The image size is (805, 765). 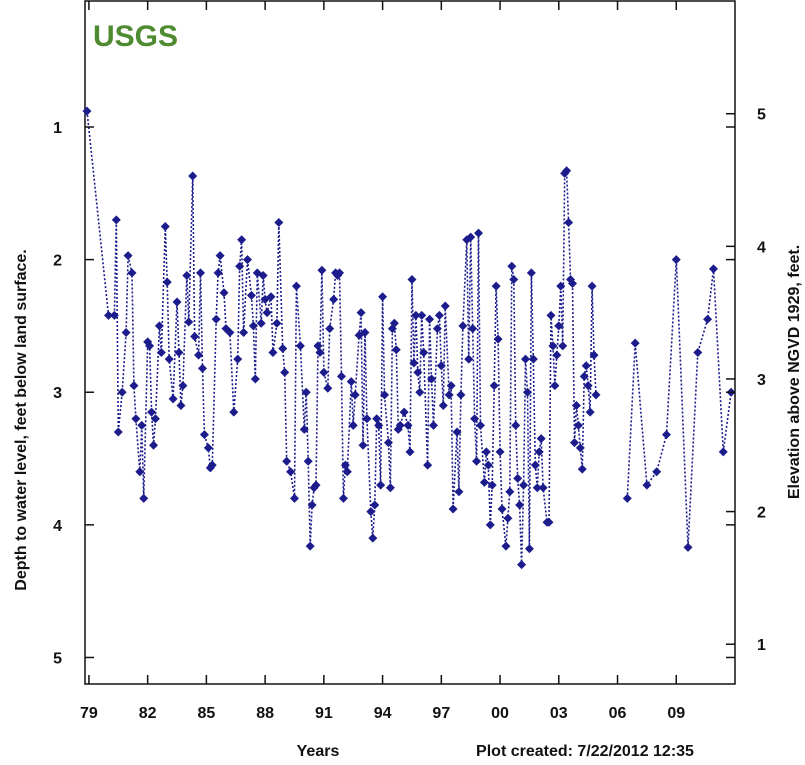 I want to click on x-tick-label: 79, so click(x=89, y=713).